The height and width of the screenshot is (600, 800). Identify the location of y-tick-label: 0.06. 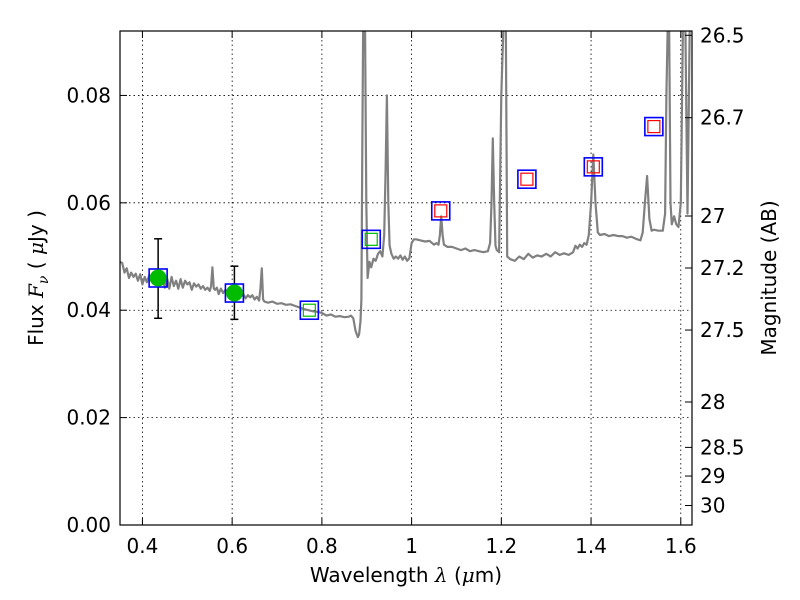
(88, 203).